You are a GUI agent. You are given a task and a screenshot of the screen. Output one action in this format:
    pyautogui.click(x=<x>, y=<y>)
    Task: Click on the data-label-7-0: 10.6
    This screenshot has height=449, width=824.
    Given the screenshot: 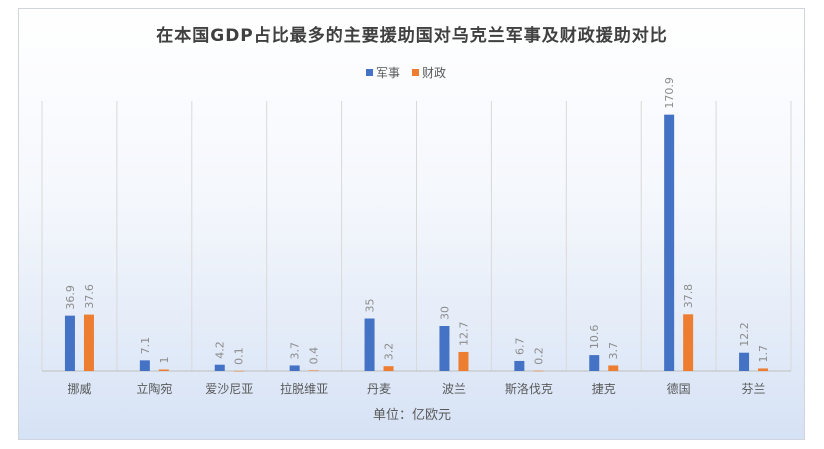 What is the action you would take?
    pyautogui.click(x=594, y=337)
    